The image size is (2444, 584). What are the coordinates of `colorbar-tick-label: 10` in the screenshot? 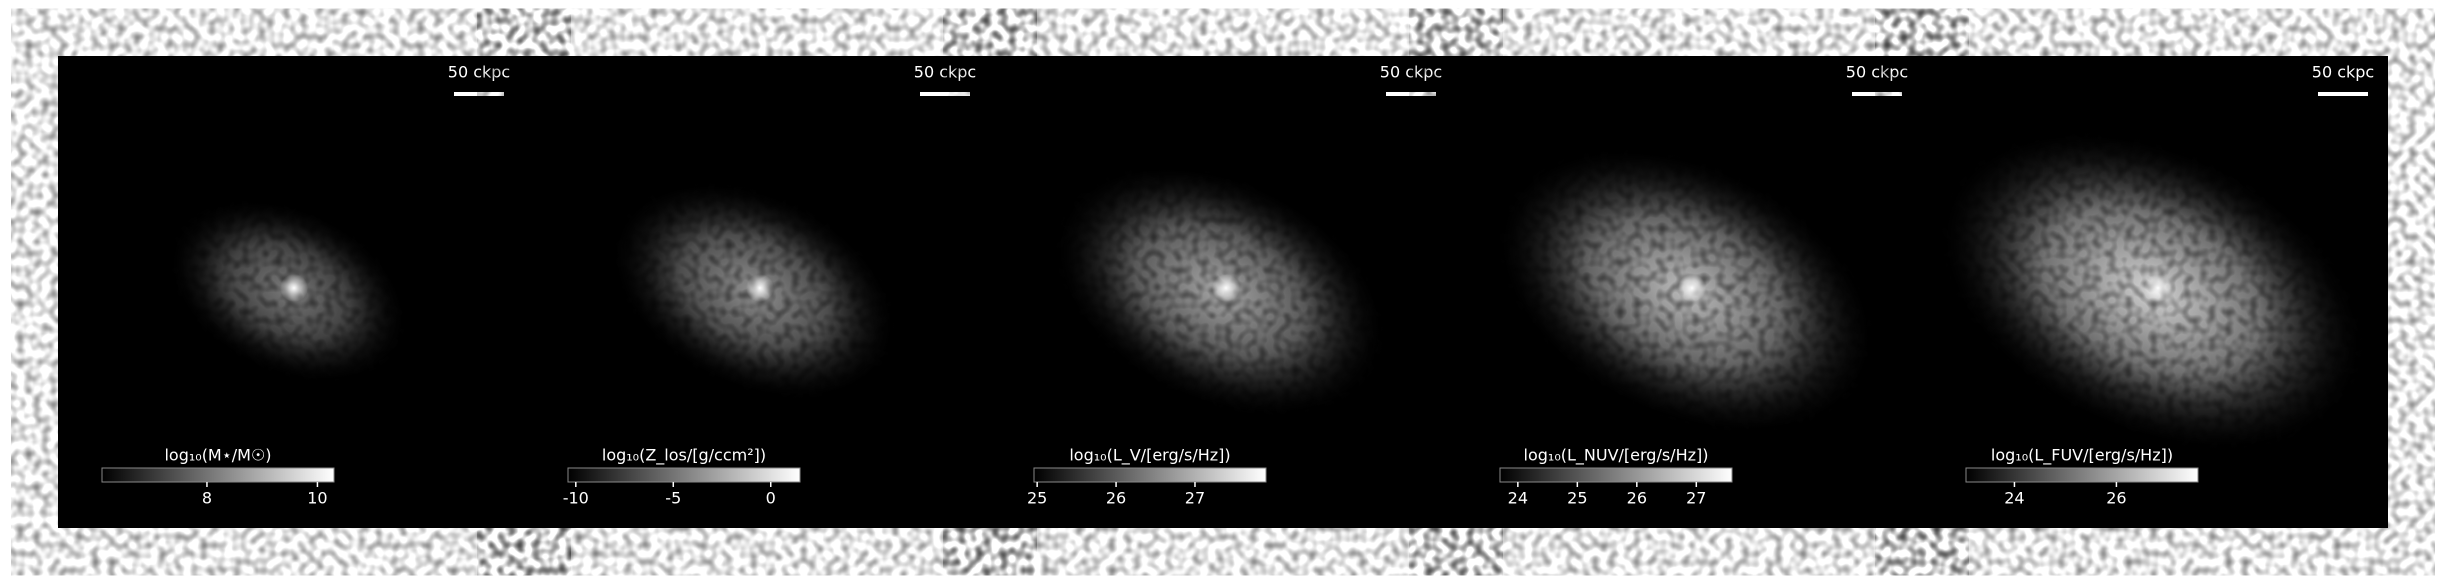 It's located at (317, 498).